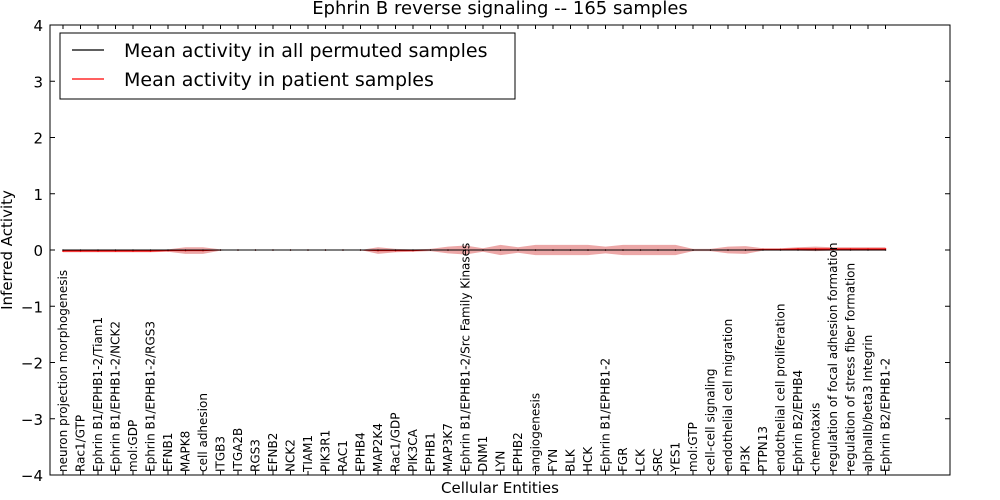  What do you see at coordinates (256, 455) in the screenshot?
I see `x-tick-label: RGS3` at bounding box center [256, 455].